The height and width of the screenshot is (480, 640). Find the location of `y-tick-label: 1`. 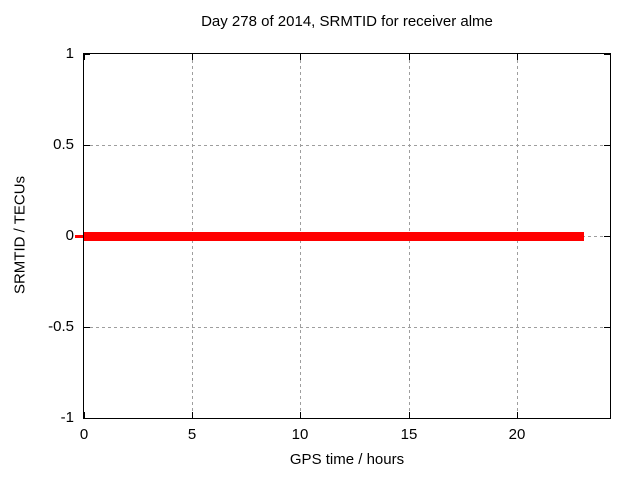

y-tick-label: 1 is located at coordinates (69, 53).